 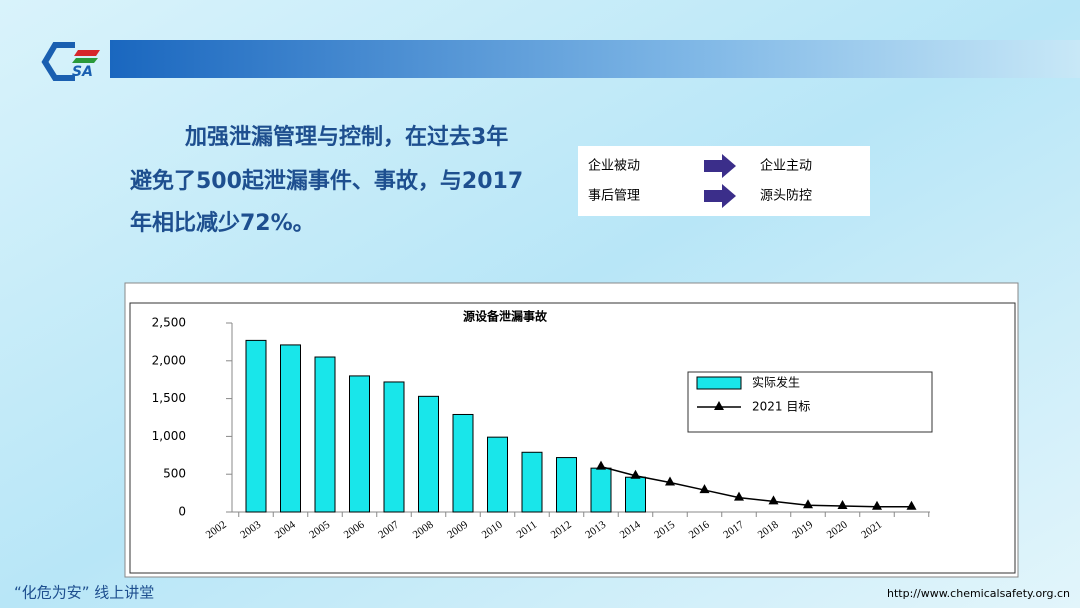 What do you see at coordinates (70, 61) in the screenshot?
I see `logo: SA` at bounding box center [70, 61].